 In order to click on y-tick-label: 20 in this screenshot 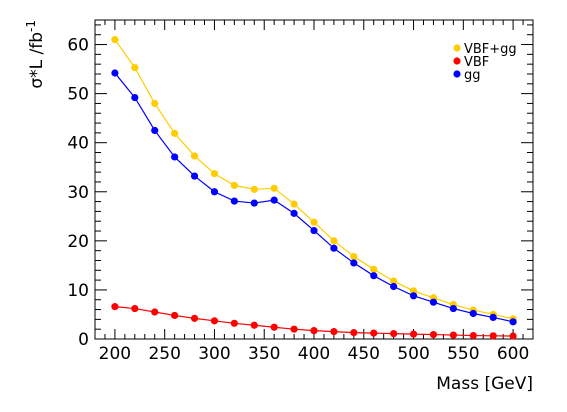, I will do `click(78, 242)`.